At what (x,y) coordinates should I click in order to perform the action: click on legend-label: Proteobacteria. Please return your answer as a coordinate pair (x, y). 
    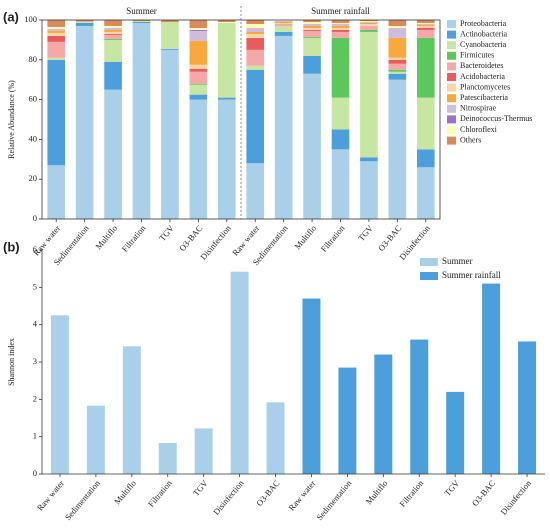
    Looking at the image, I should click on (483, 23).